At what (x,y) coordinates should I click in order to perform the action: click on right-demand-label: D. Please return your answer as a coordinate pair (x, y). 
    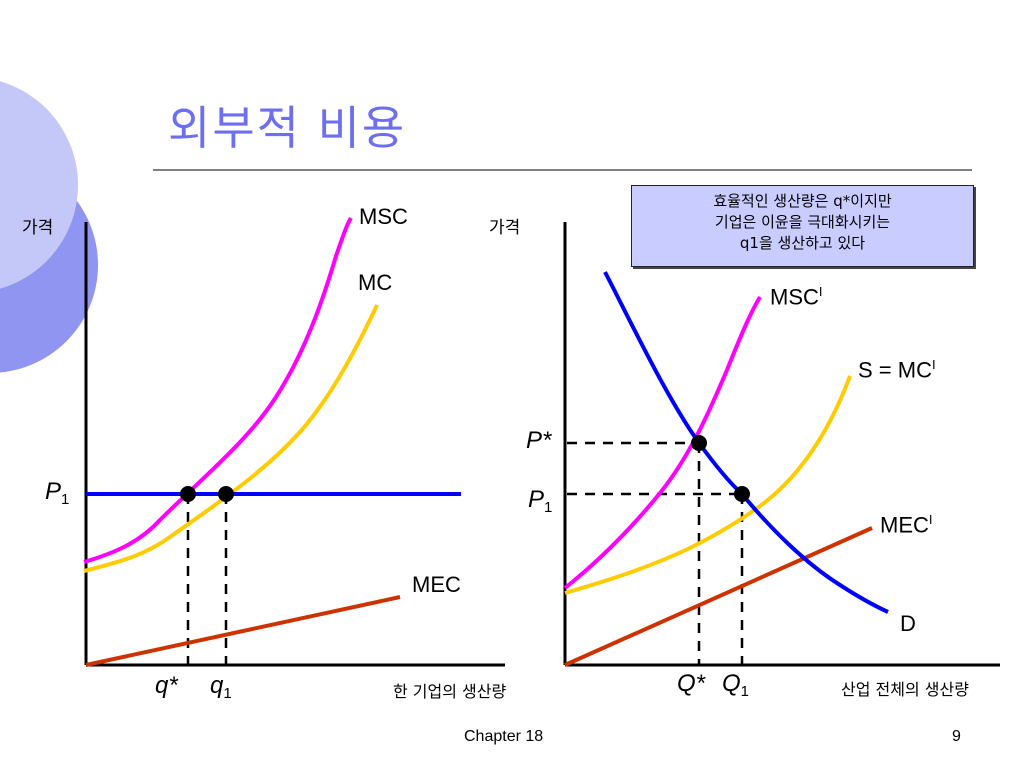
    Looking at the image, I should click on (908, 623).